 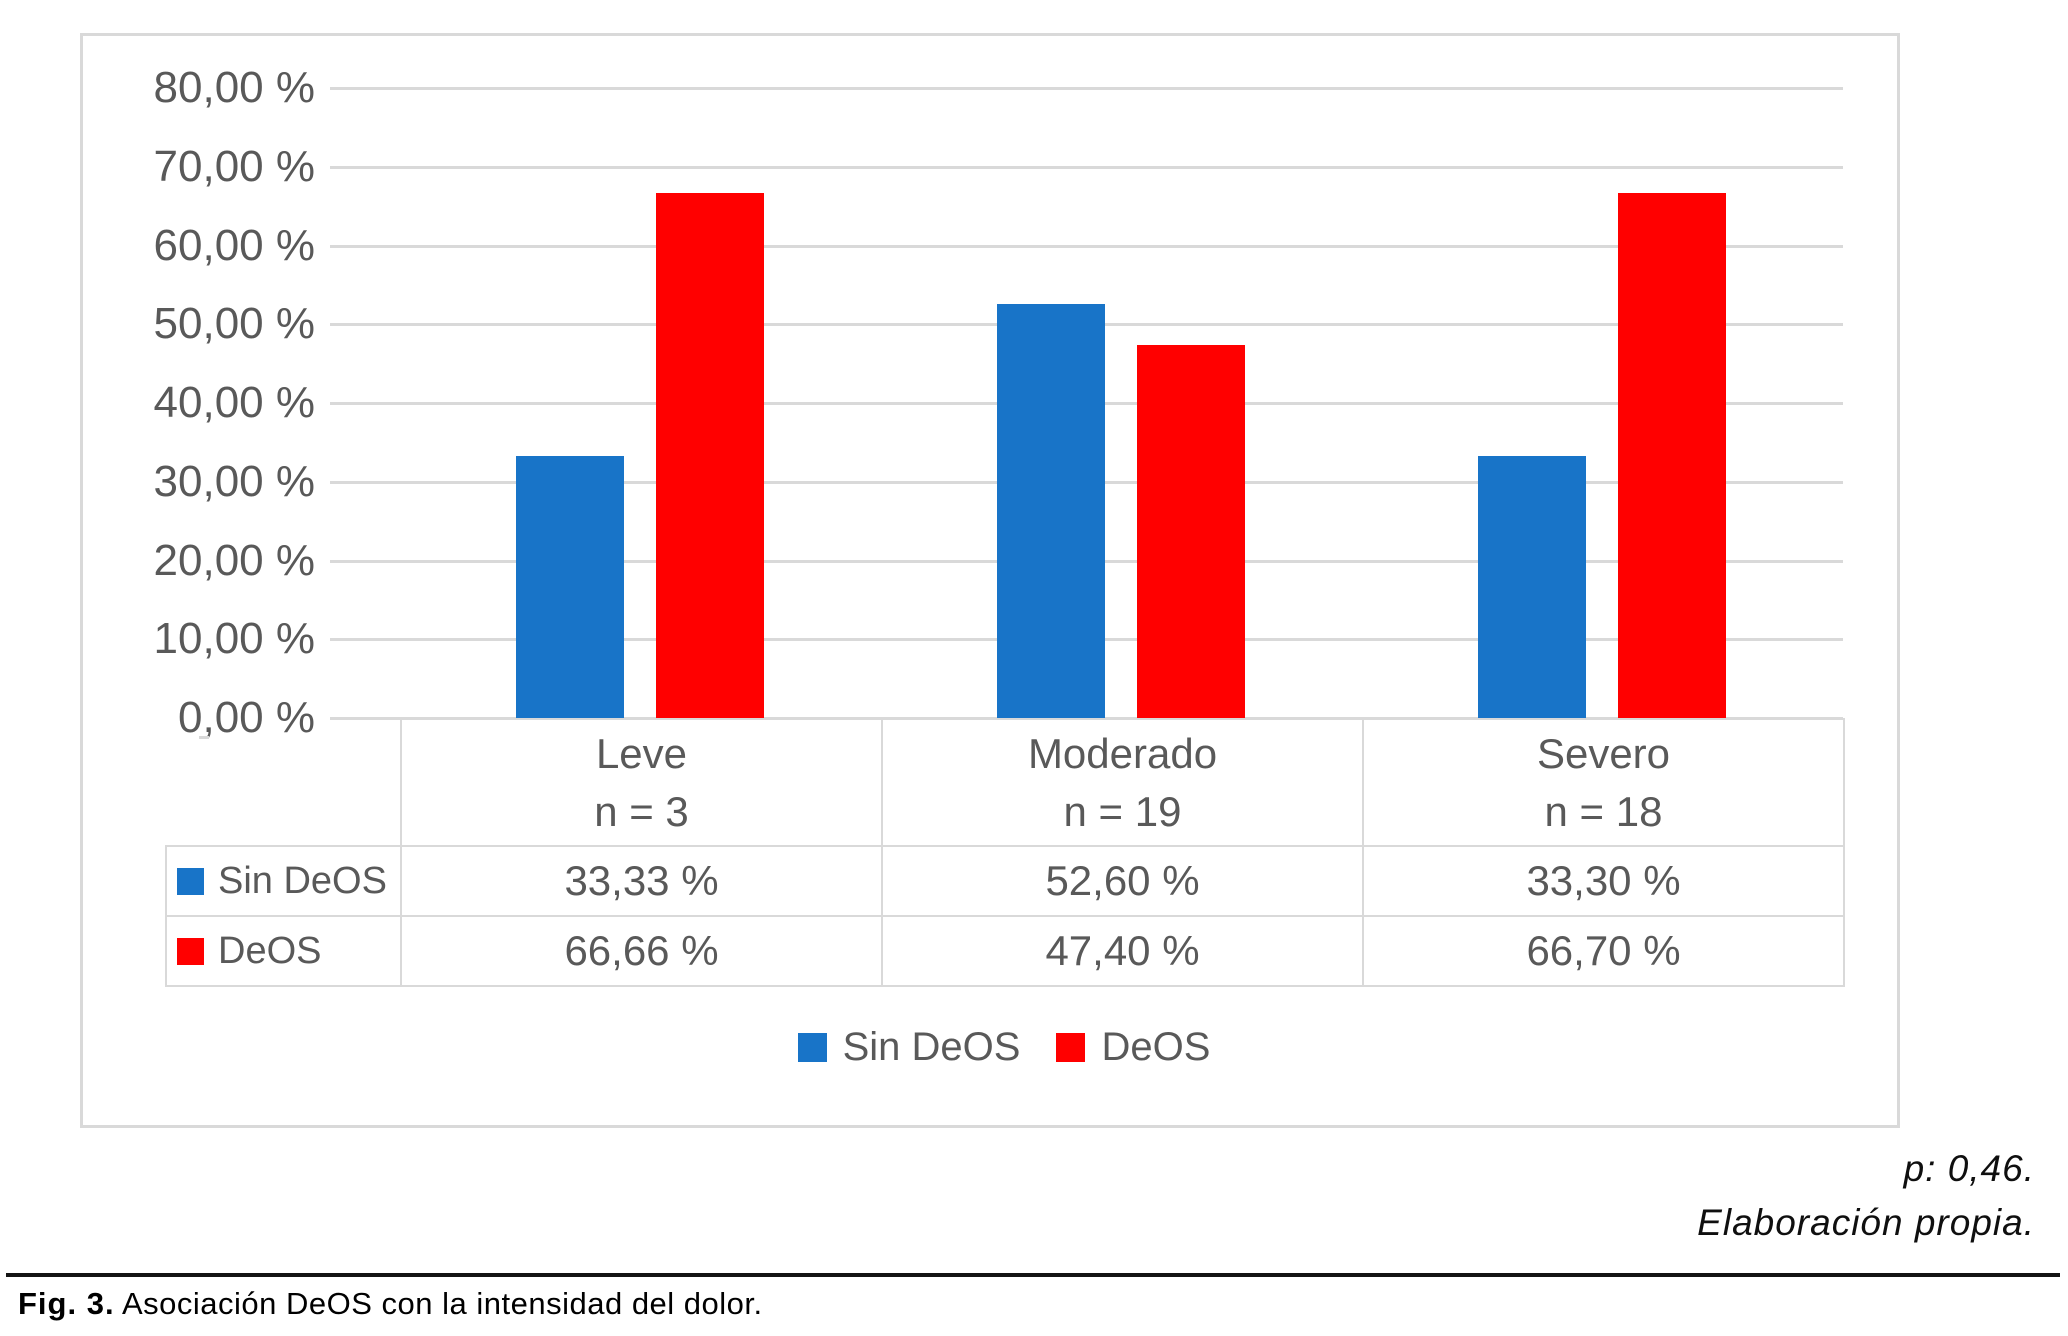 I want to click on category-label: Severo, so click(x=1603, y=753).